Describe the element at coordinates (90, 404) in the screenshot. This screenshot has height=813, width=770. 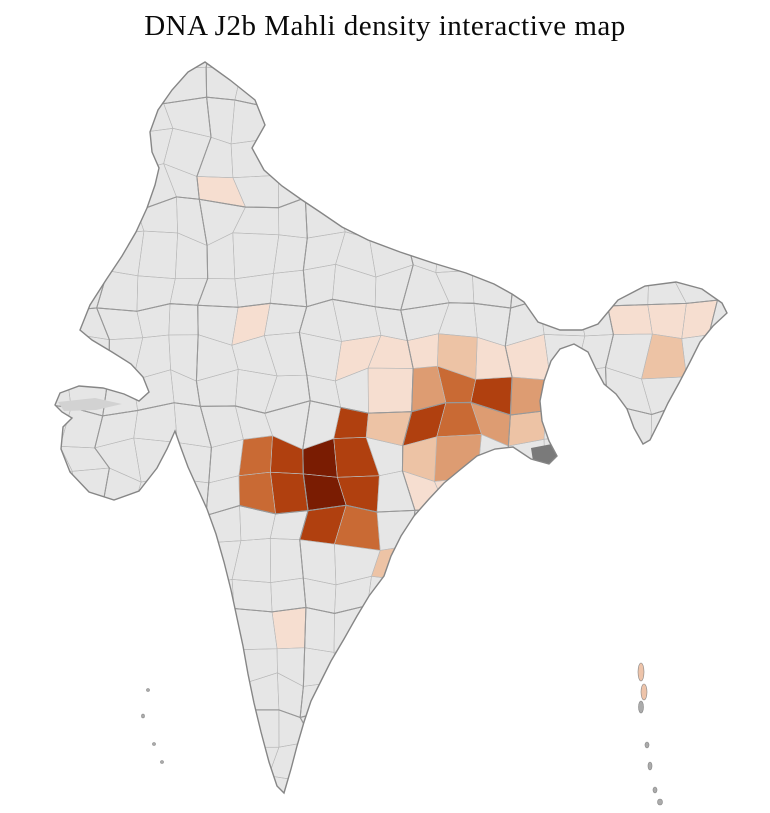
I see `rann-of-kutch-patch` at that location.